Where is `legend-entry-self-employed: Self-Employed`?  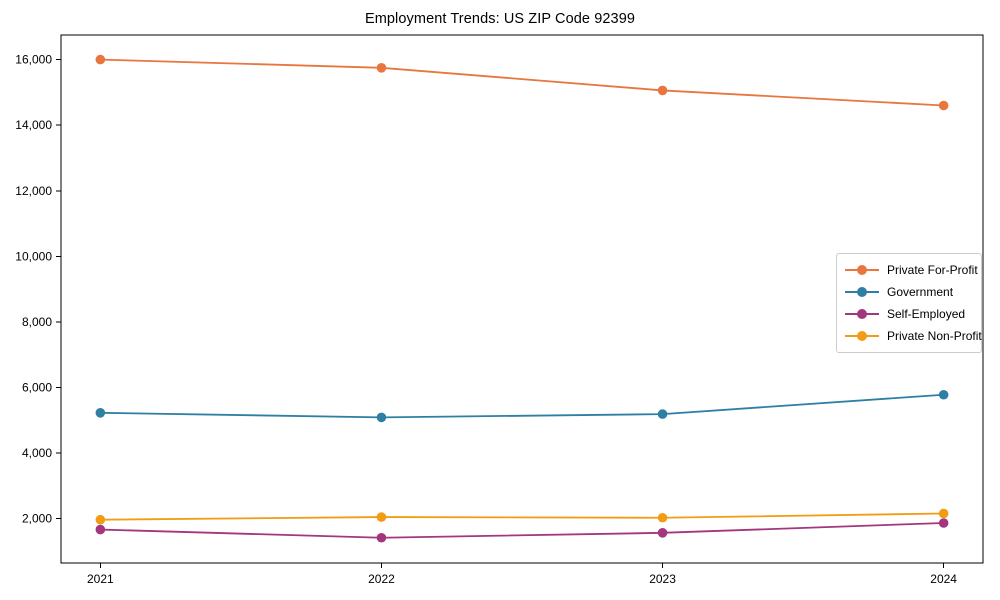
legend-entry-self-employed: Self-Employed is located at coordinates (909, 314).